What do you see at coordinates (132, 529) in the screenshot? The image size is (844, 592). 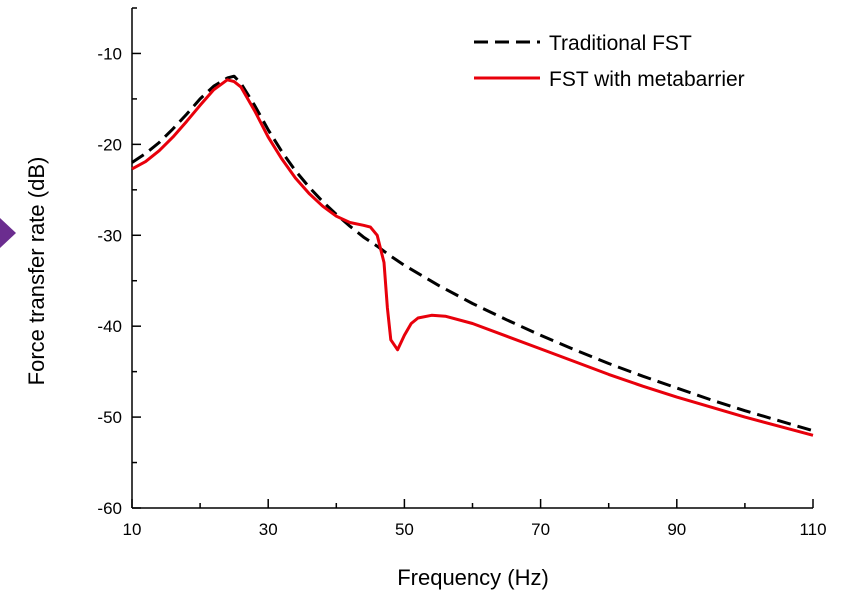 I see `x-tick-label: 10` at bounding box center [132, 529].